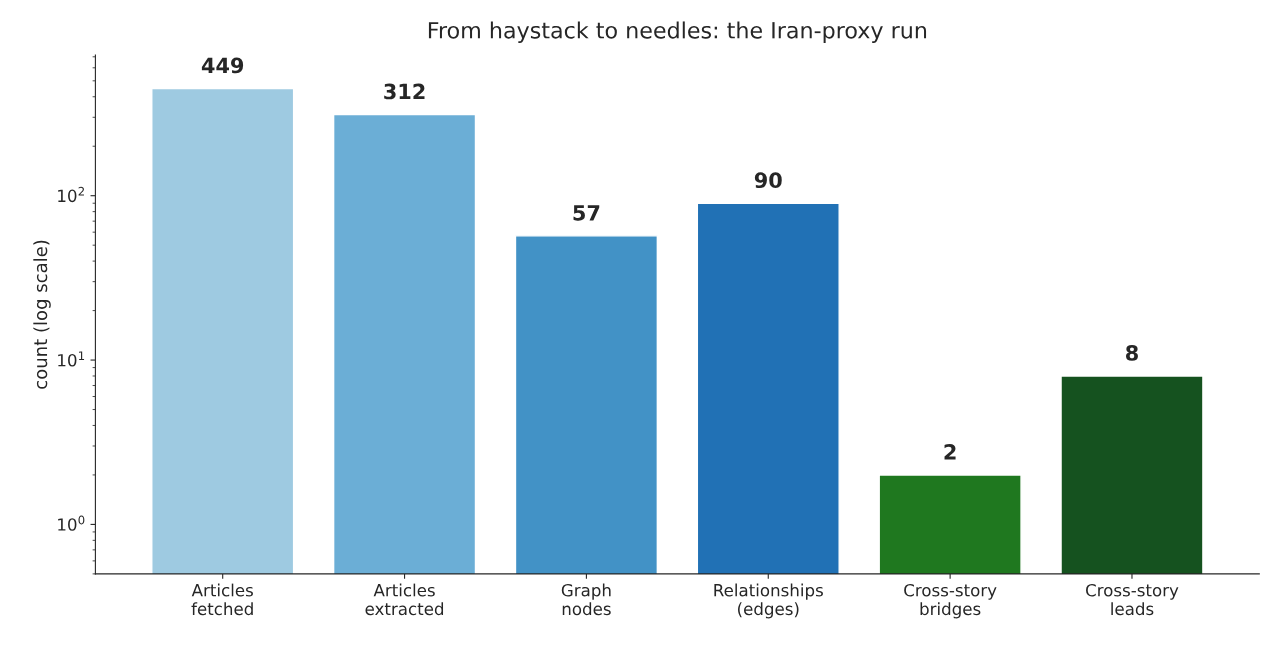 The height and width of the screenshot is (647, 1272). Describe the element at coordinates (404, 91) in the screenshot. I see `data-label: 312` at that location.